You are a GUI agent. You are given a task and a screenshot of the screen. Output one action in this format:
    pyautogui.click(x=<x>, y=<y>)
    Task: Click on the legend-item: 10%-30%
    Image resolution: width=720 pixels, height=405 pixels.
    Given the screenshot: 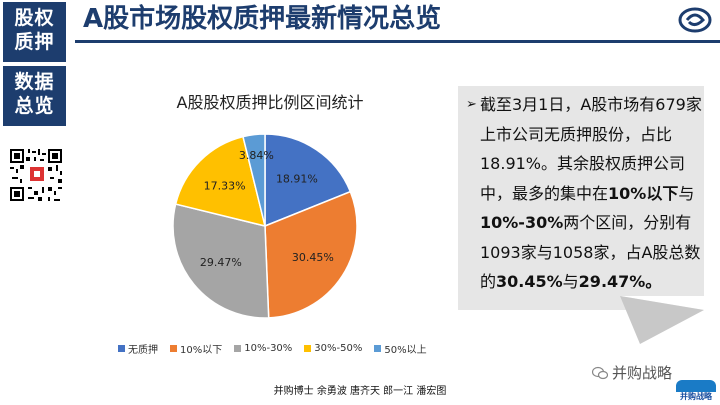 What is the action you would take?
    pyautogui.click(x=263, y=348)
    